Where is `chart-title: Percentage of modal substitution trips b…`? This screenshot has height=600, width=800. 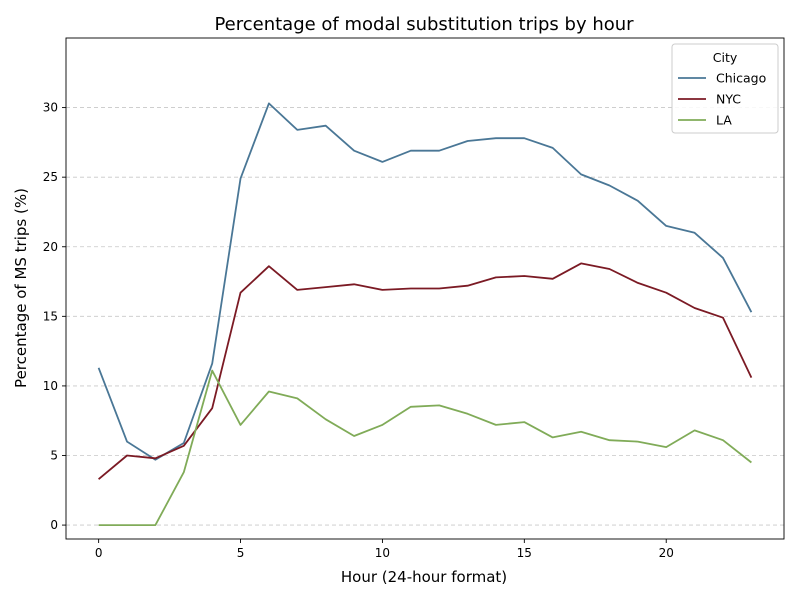 chart-title: Percentage of modal substitution trips b… is located at coordinates (424, 24).